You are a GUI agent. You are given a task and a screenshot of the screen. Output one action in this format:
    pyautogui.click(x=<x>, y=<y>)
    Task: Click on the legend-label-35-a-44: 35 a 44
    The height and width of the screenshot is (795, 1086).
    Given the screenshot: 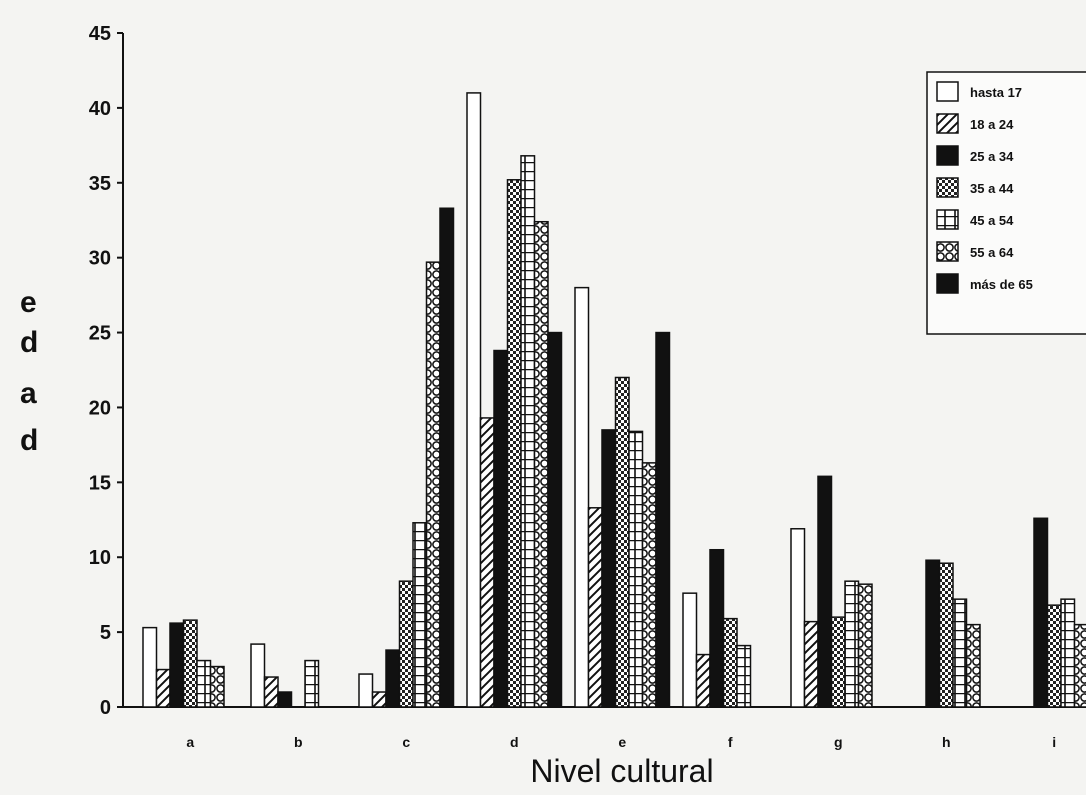 What is the action you would take?
    pyautogui.click(x=992, y=188)
    